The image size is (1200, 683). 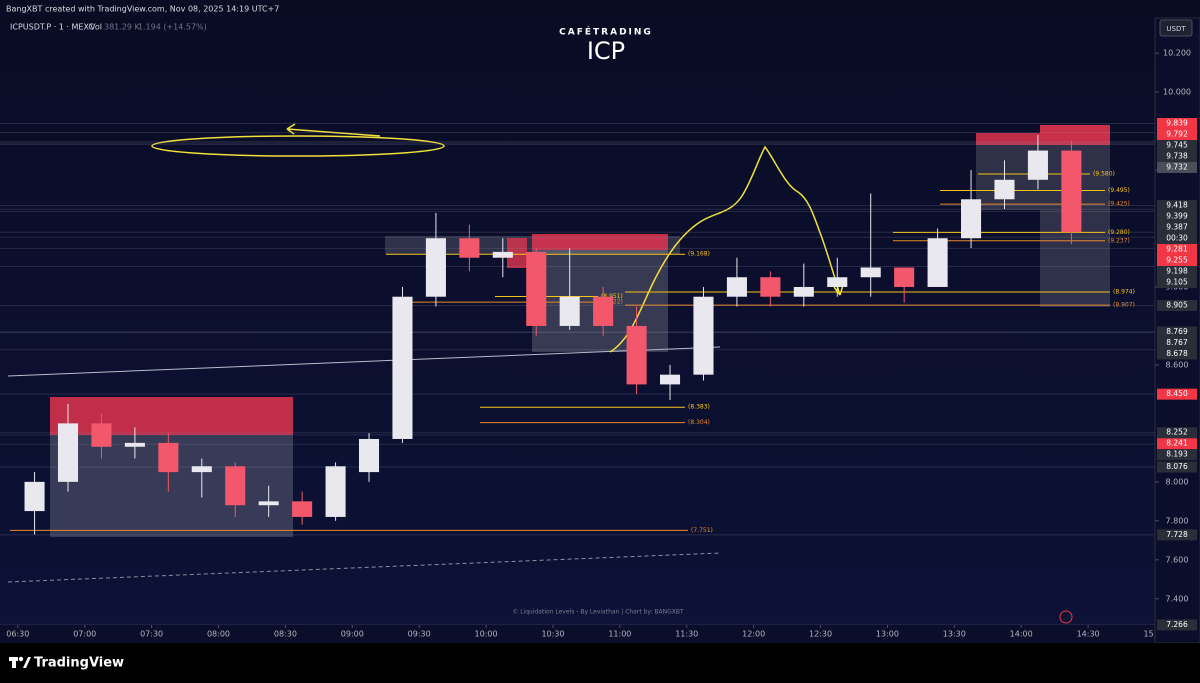 I want to click on x-tick-label: 08:00, so click(x=218, y=634).